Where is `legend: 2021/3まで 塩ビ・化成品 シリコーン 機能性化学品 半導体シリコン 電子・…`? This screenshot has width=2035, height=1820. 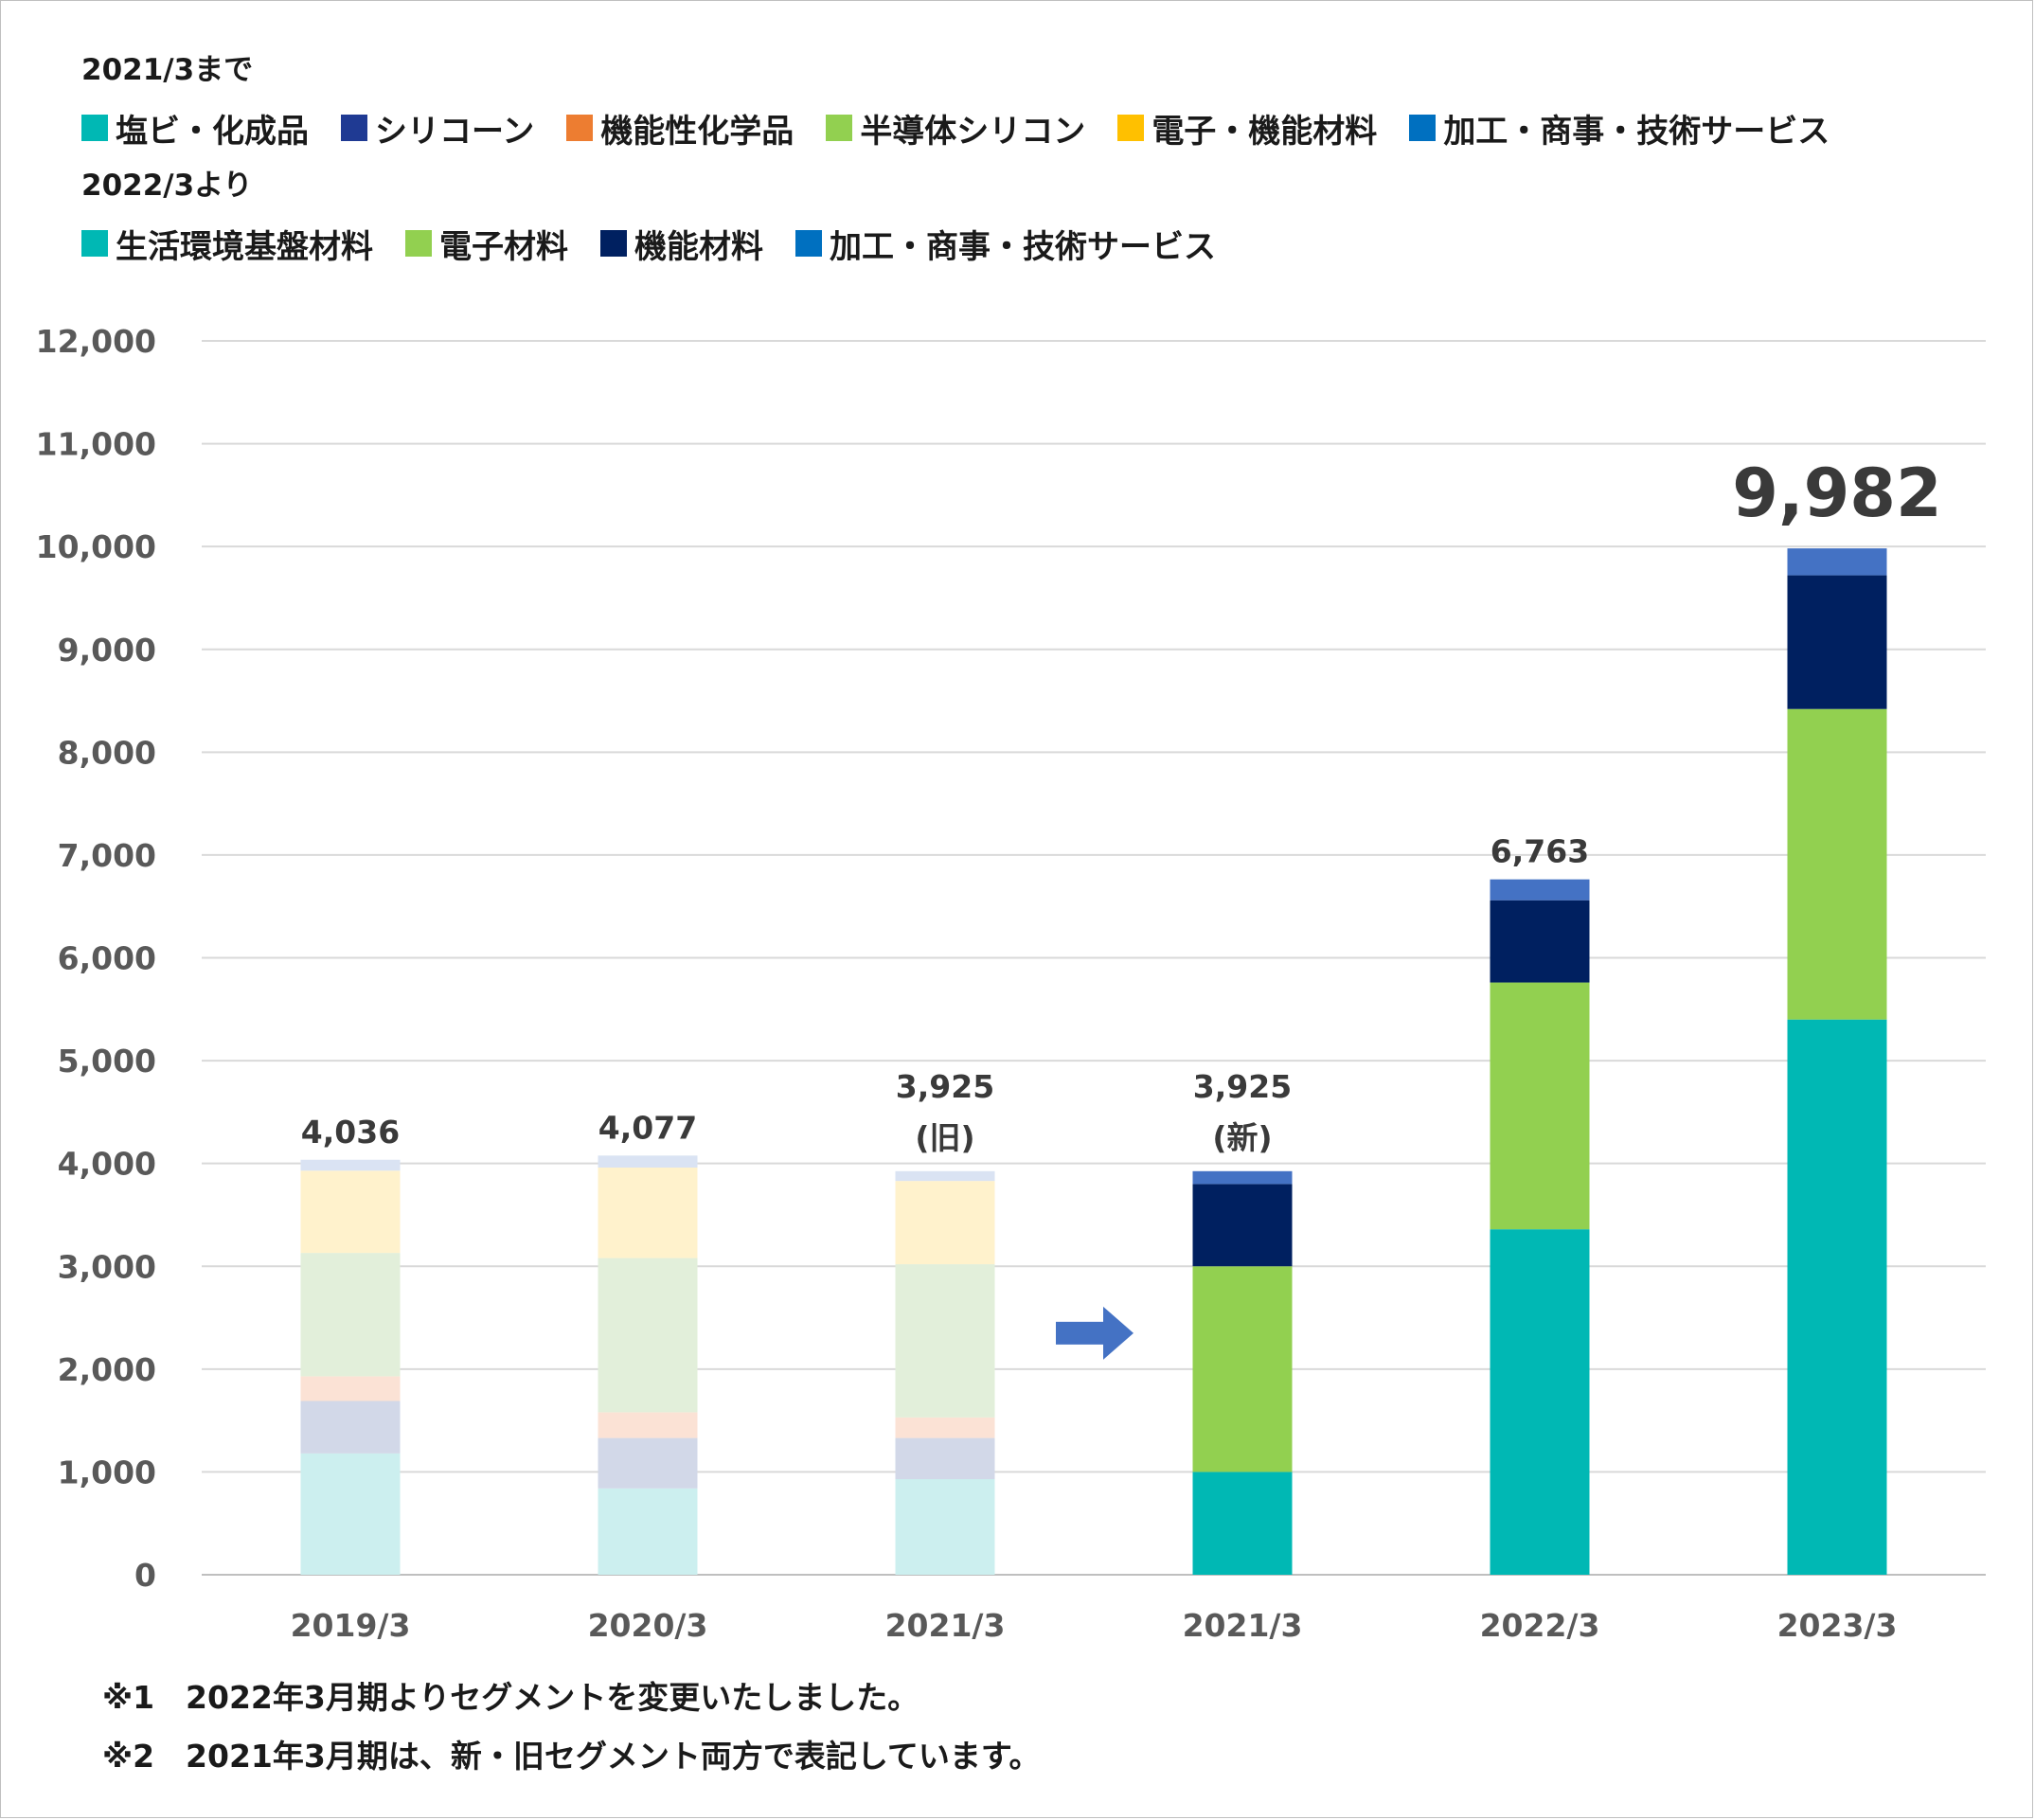 legend: 2021/3まで 塩ビ・化成品 シリコーン 機能性化学品 半導体シリコン 電子・… is located at coordinates (971, 164).